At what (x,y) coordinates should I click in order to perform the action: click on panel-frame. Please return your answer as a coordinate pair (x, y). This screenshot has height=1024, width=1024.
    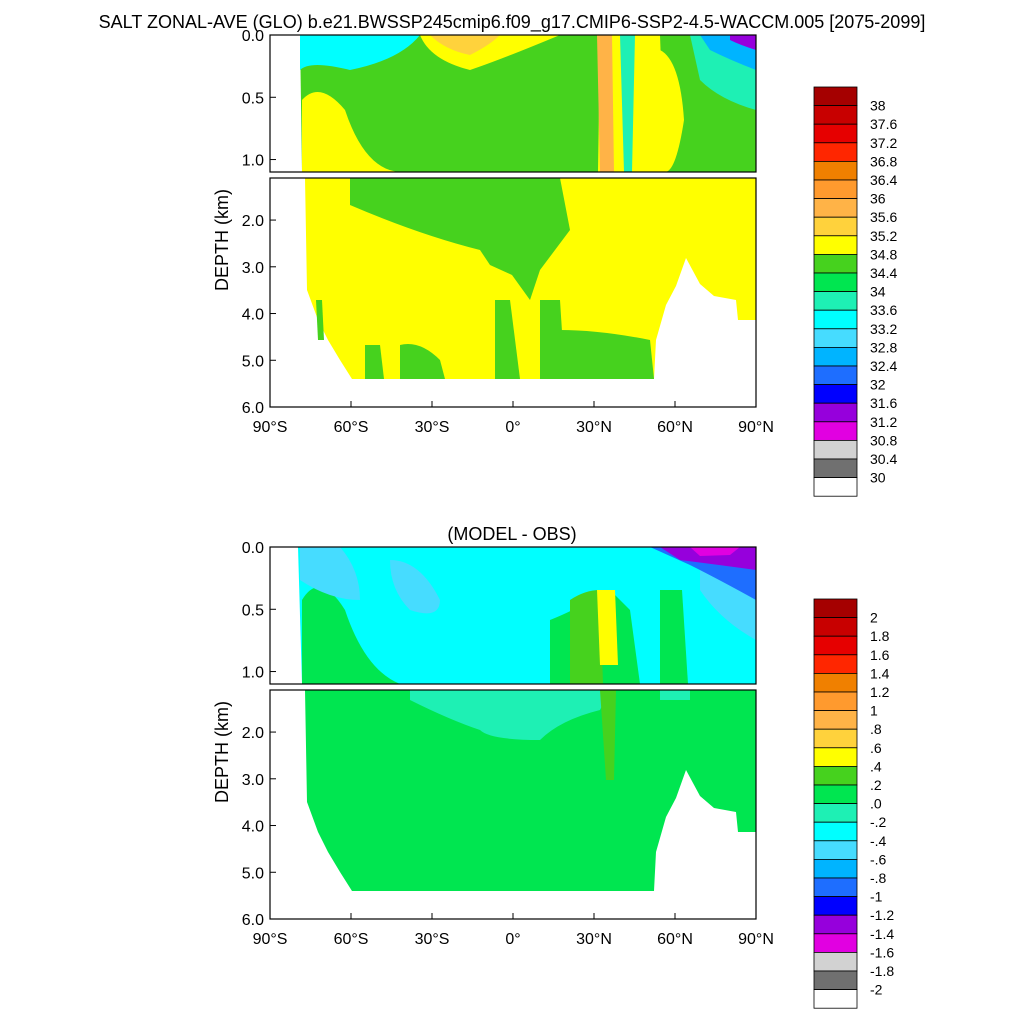
    Looking at the image, I should click on (513, 103).